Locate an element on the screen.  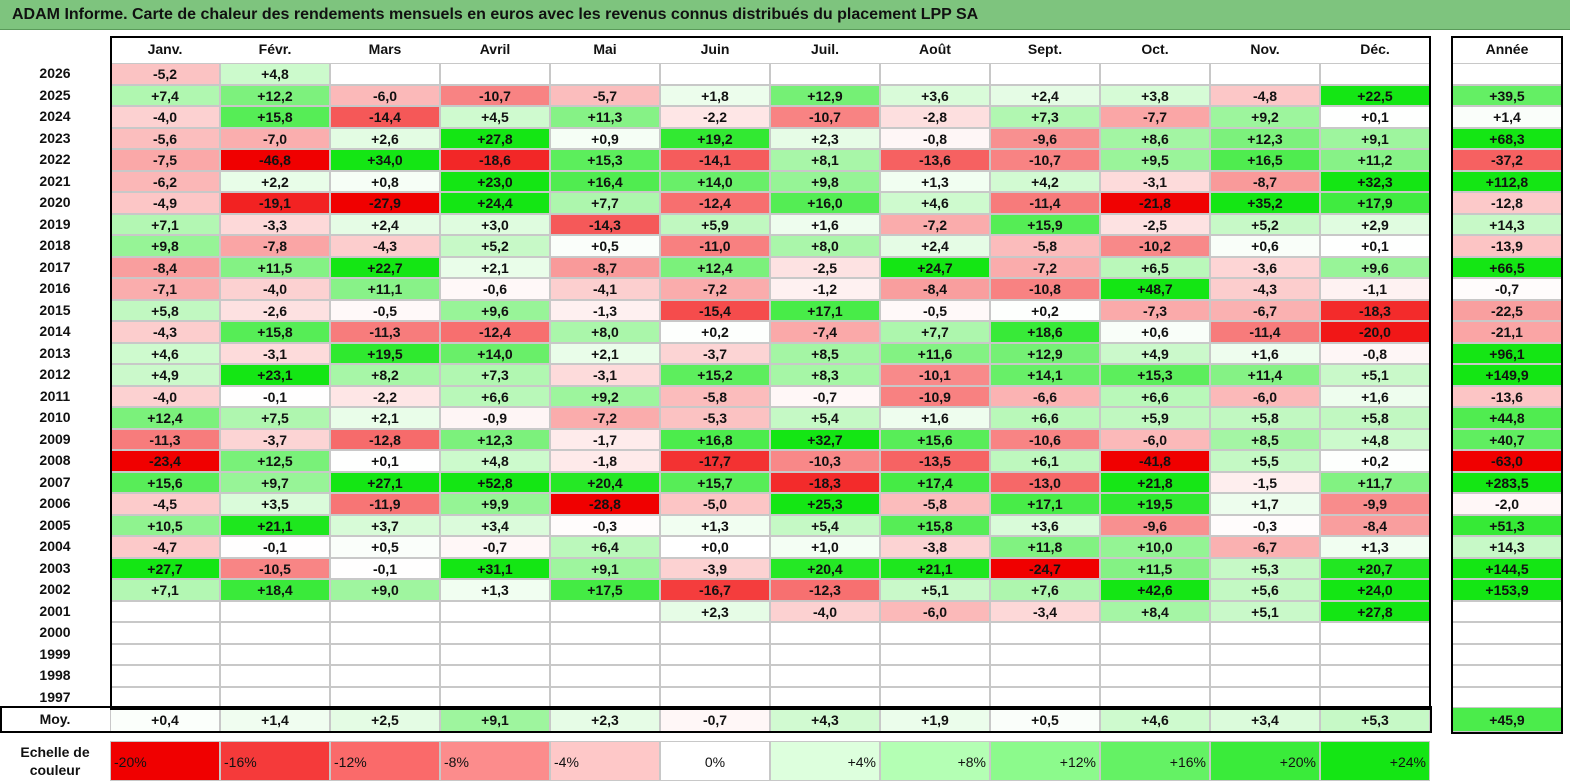
month-header: Mai is located at coordinates (605, 49).